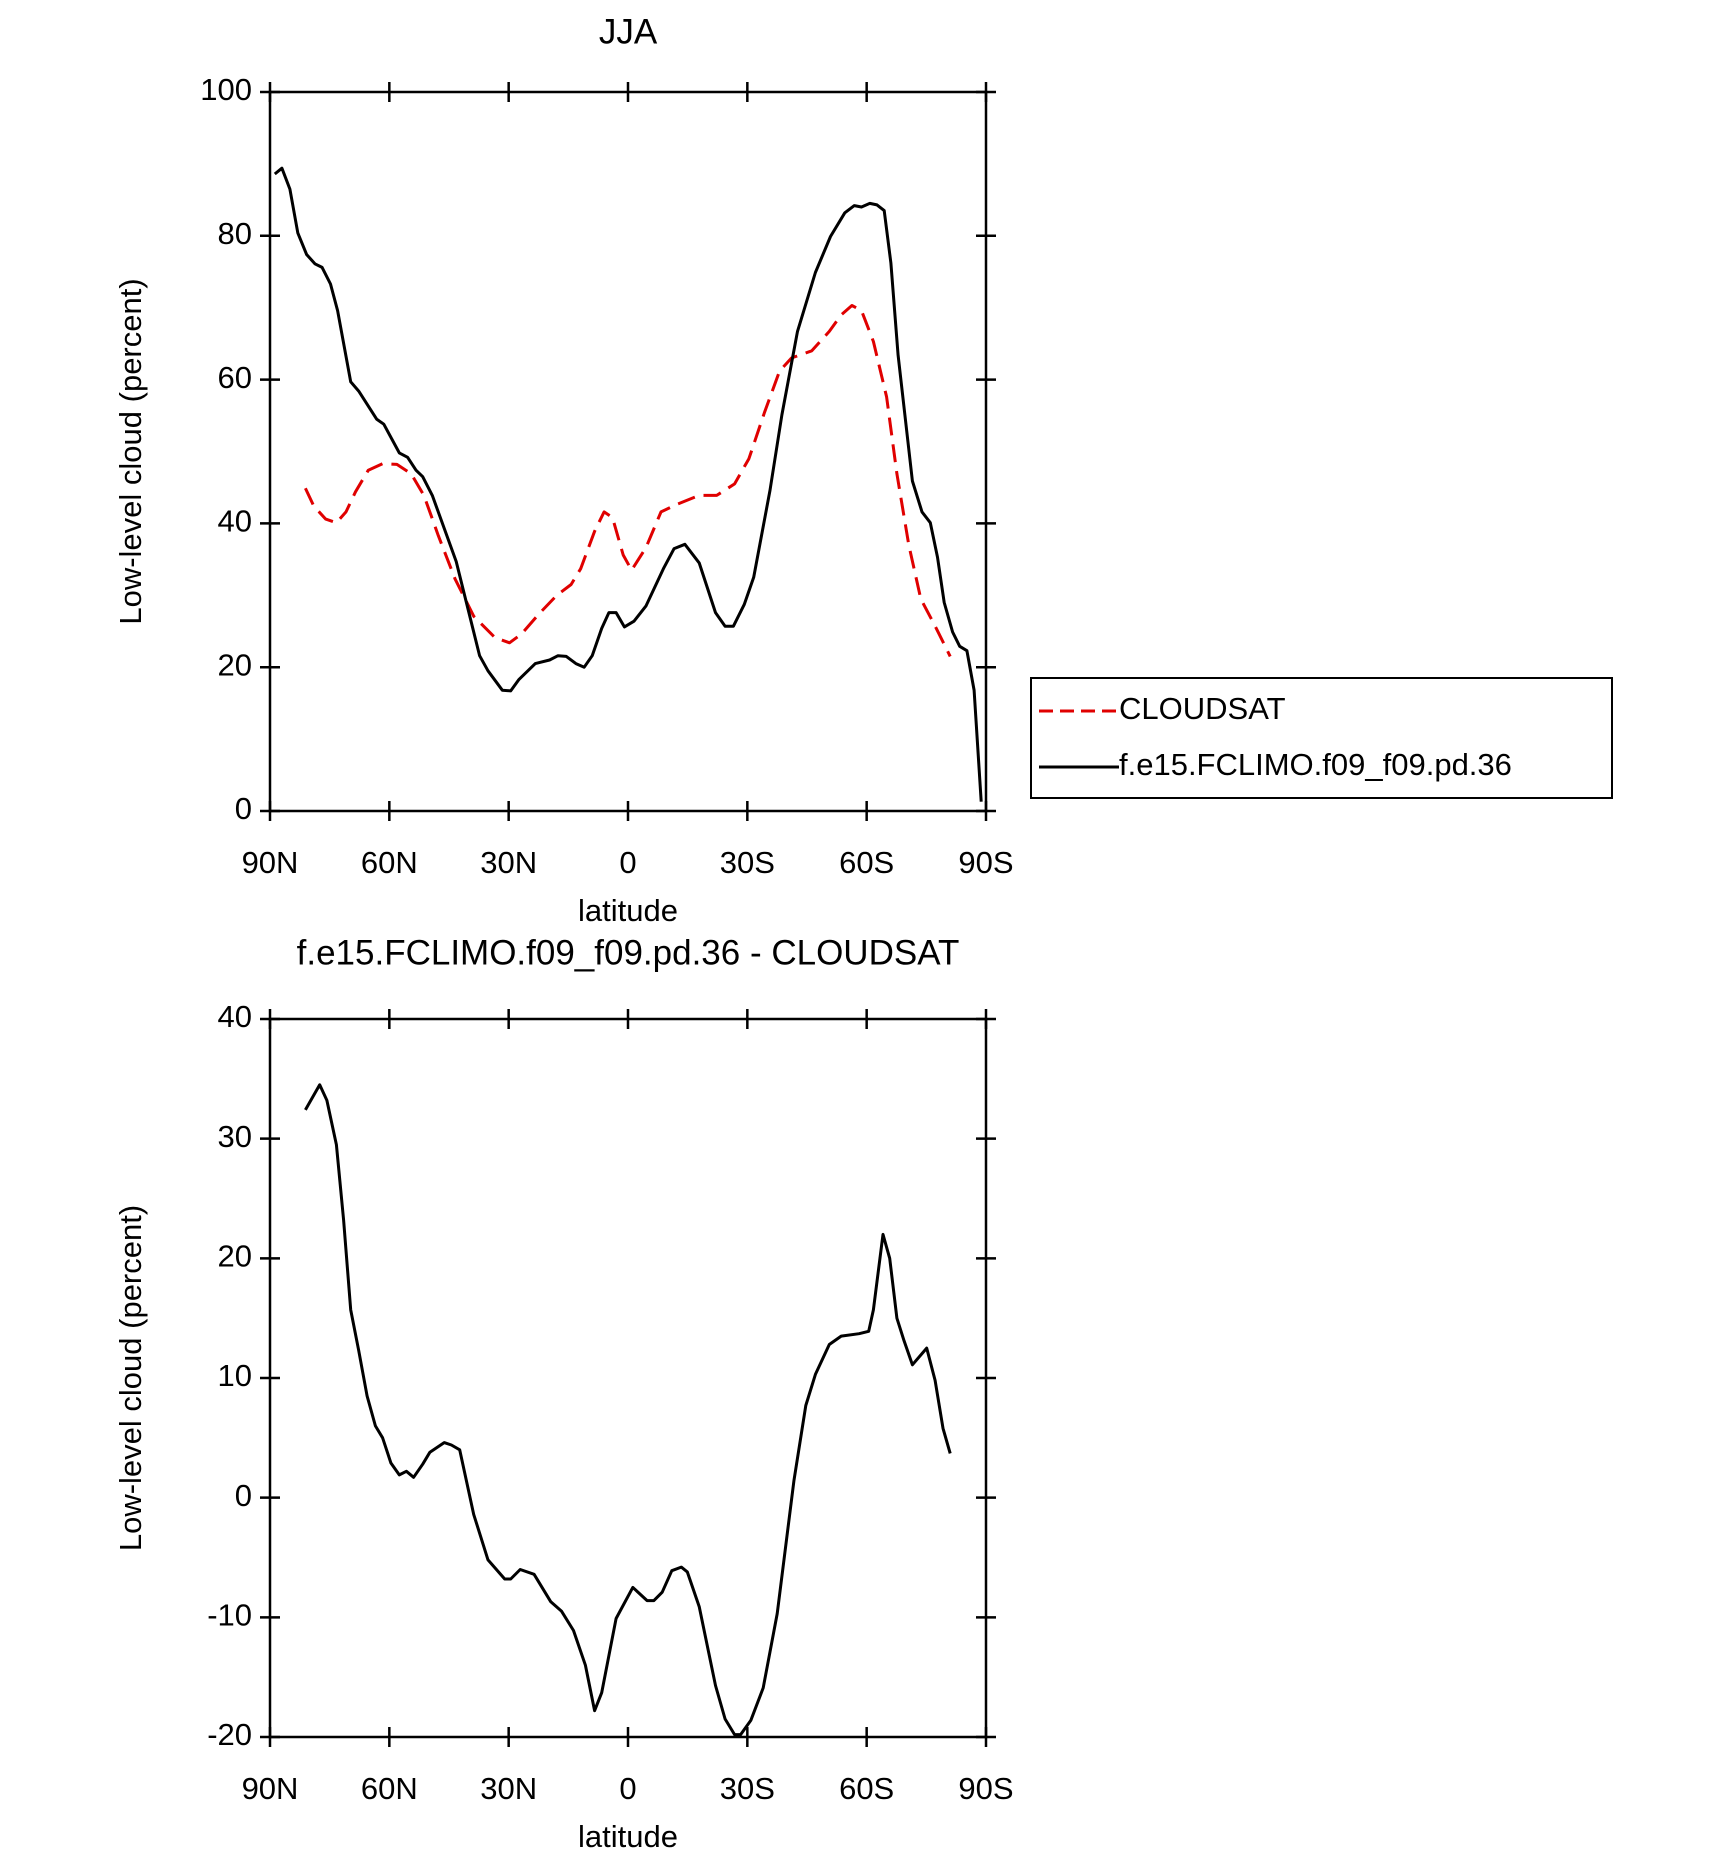  What do you see at coordinates (235, 1136) in the screenshot?
I see `y-tick-label: 30` at bounding box center [235, 1136].